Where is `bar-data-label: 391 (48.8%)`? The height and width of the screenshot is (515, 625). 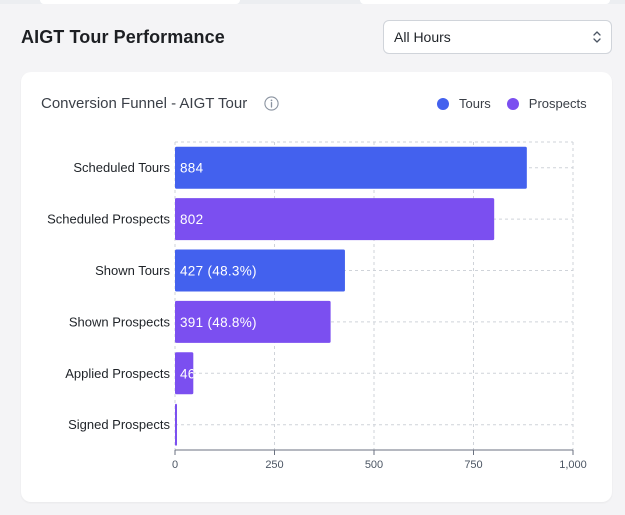
bar-data-label: 391 (48.8%) is located at coordinates (218, 322).